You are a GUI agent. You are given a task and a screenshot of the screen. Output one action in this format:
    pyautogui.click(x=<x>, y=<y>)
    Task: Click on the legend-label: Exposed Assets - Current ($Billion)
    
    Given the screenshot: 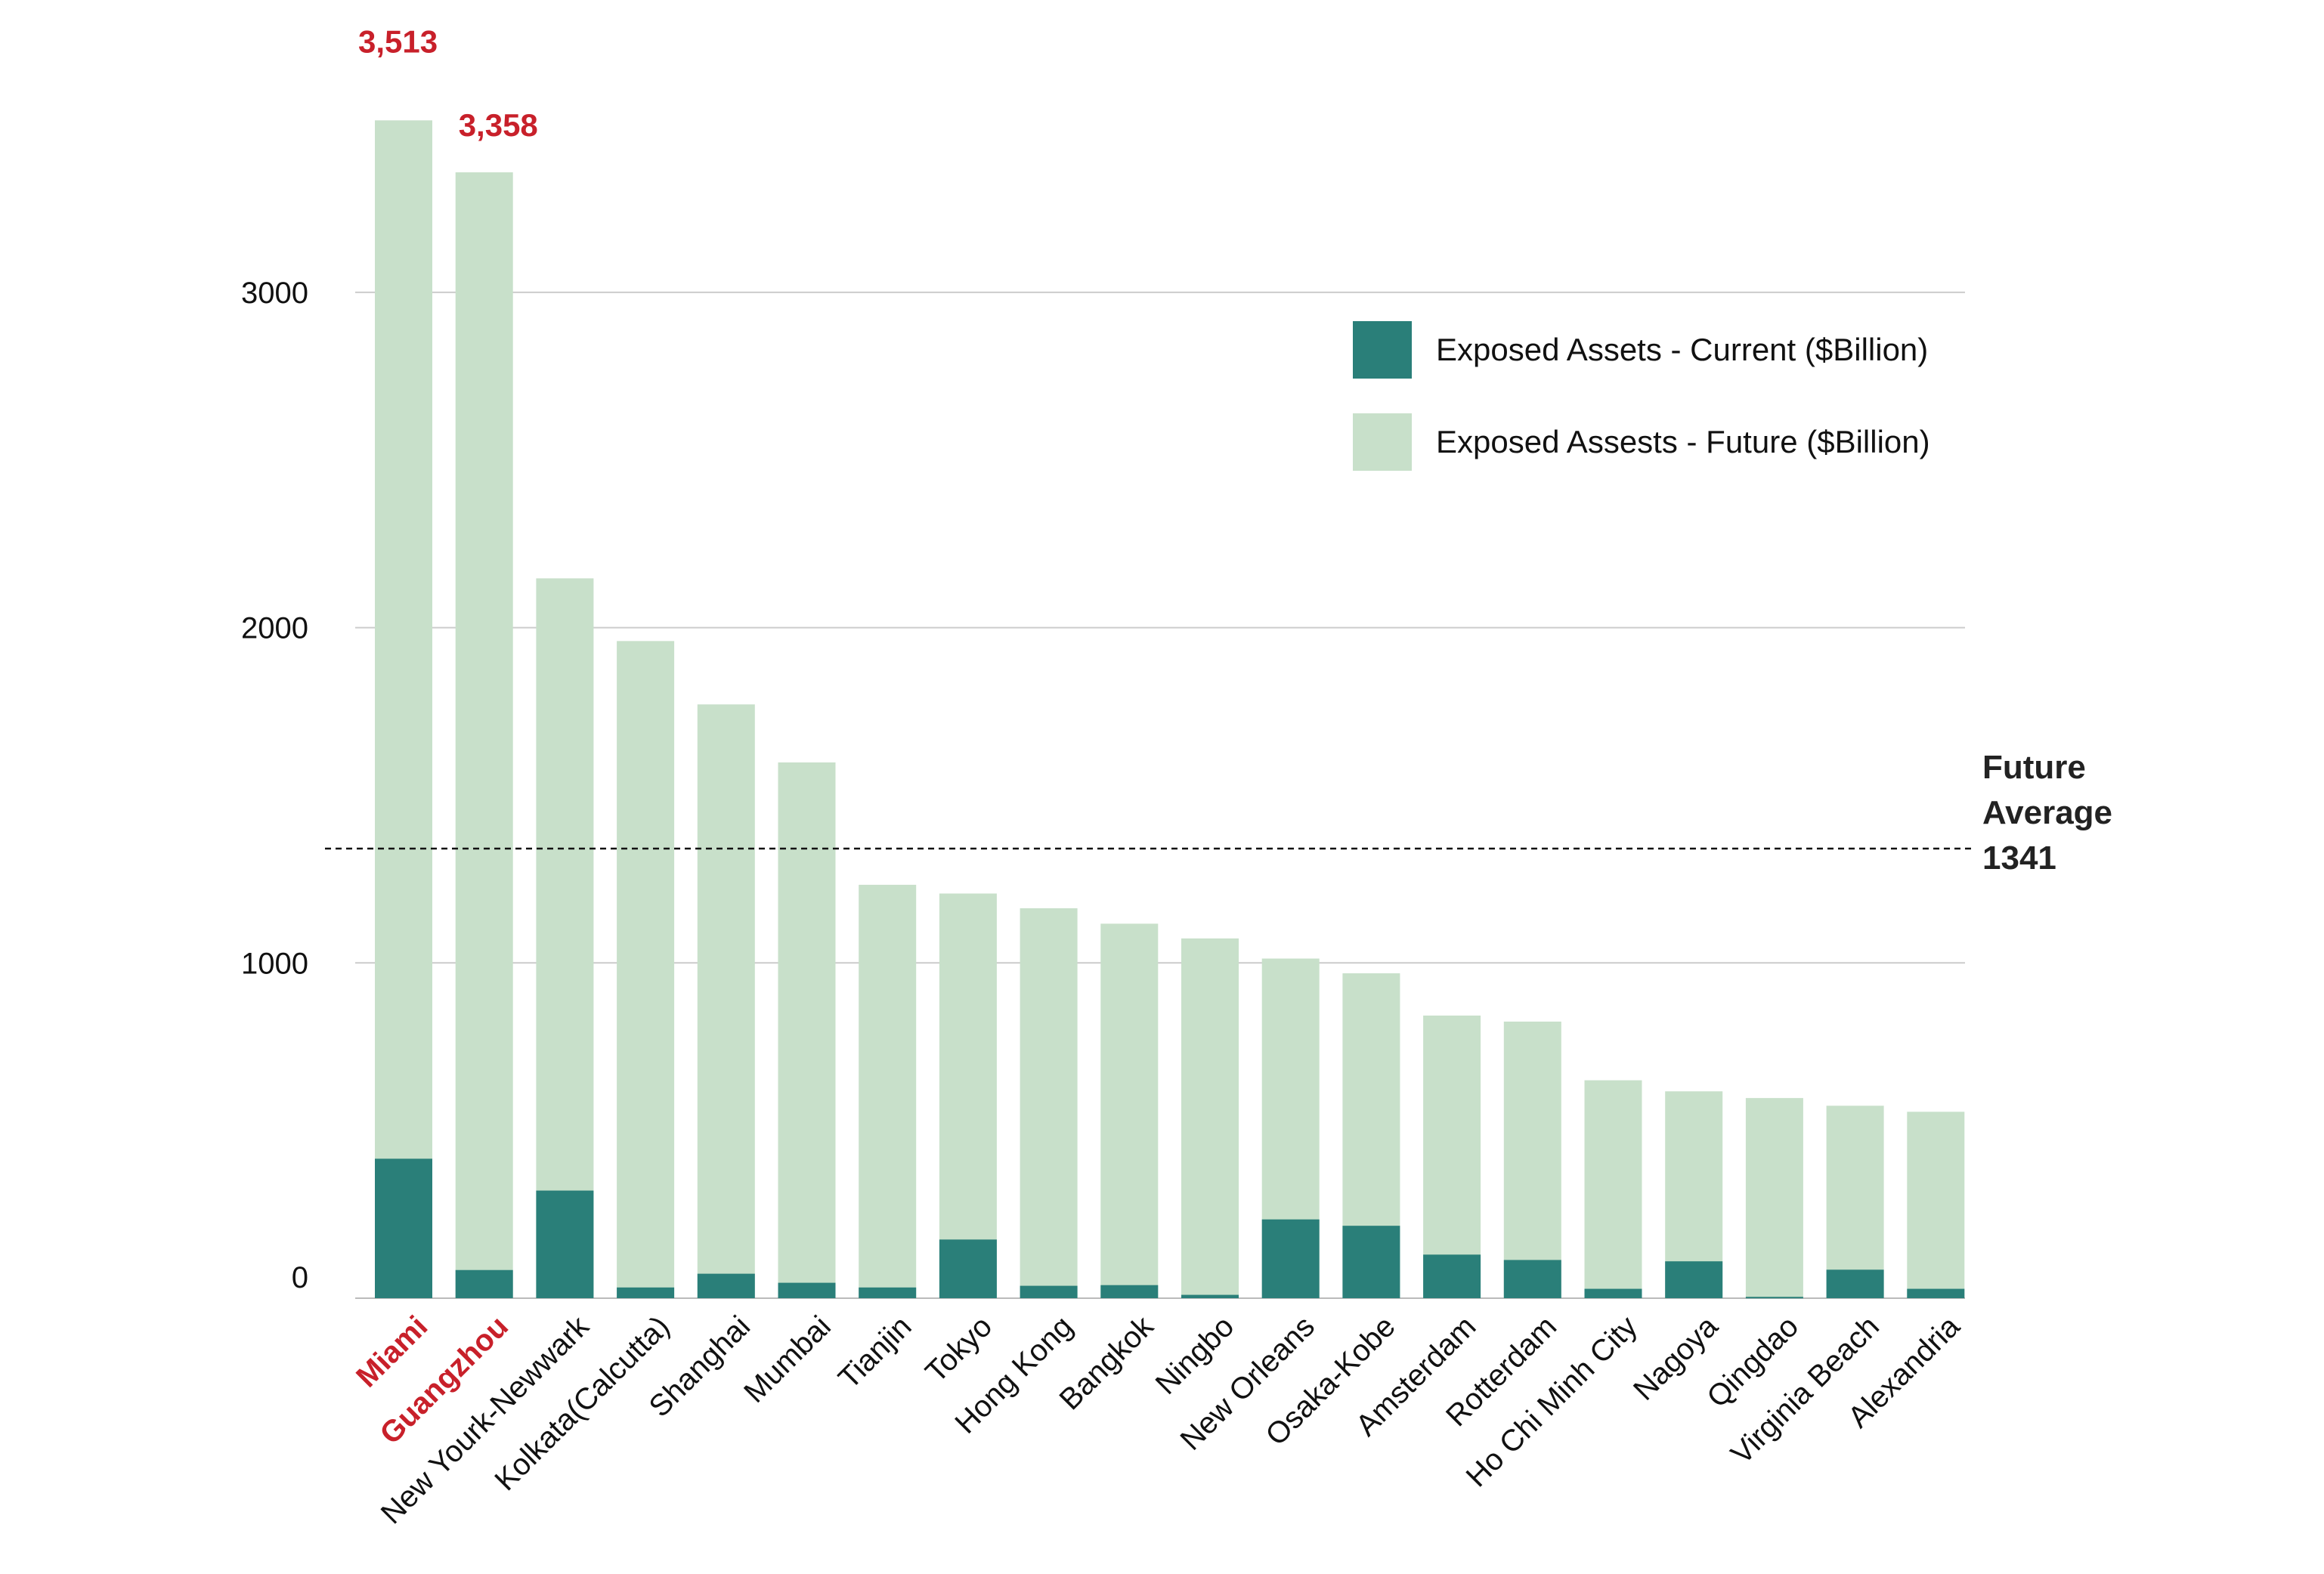 What is the action you would take?
    pyautogui.click(x=1682, y=349)
    